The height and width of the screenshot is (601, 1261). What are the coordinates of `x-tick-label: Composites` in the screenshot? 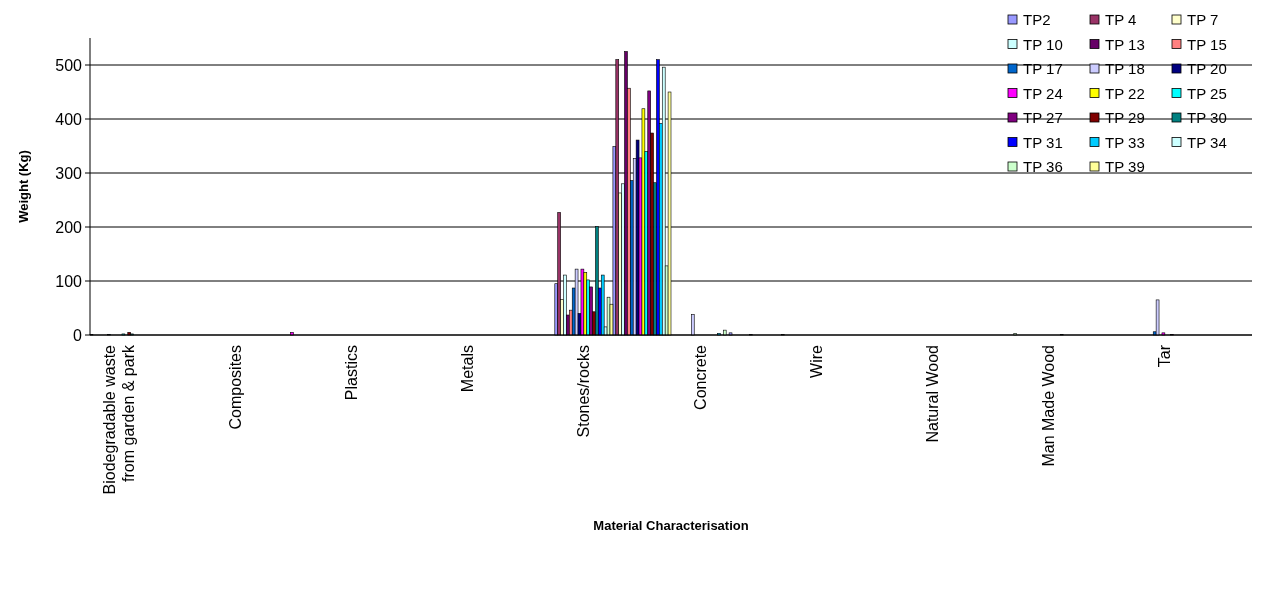 It's located at (235, 387).